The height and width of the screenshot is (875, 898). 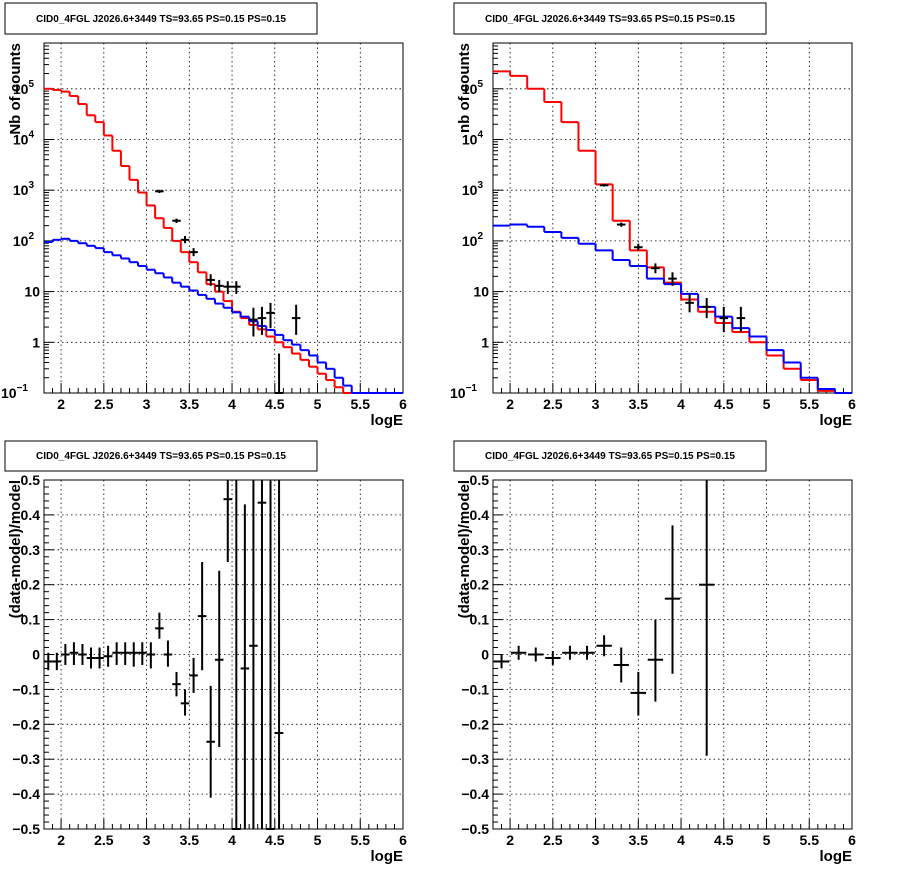 I want to click on y-tick-label: 10, so click(x=32, y=292).